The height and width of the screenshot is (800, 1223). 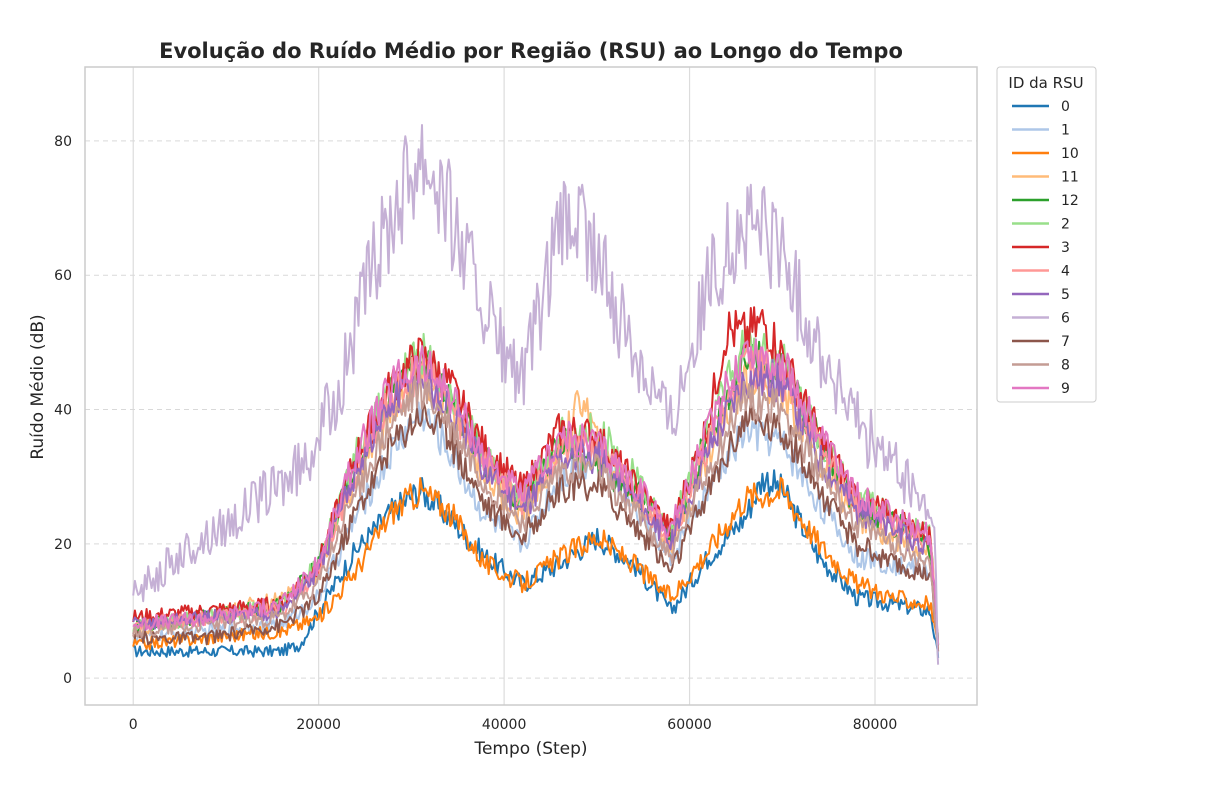 I want to click on legend-label-9: 9, so click(x=1065, y=389).